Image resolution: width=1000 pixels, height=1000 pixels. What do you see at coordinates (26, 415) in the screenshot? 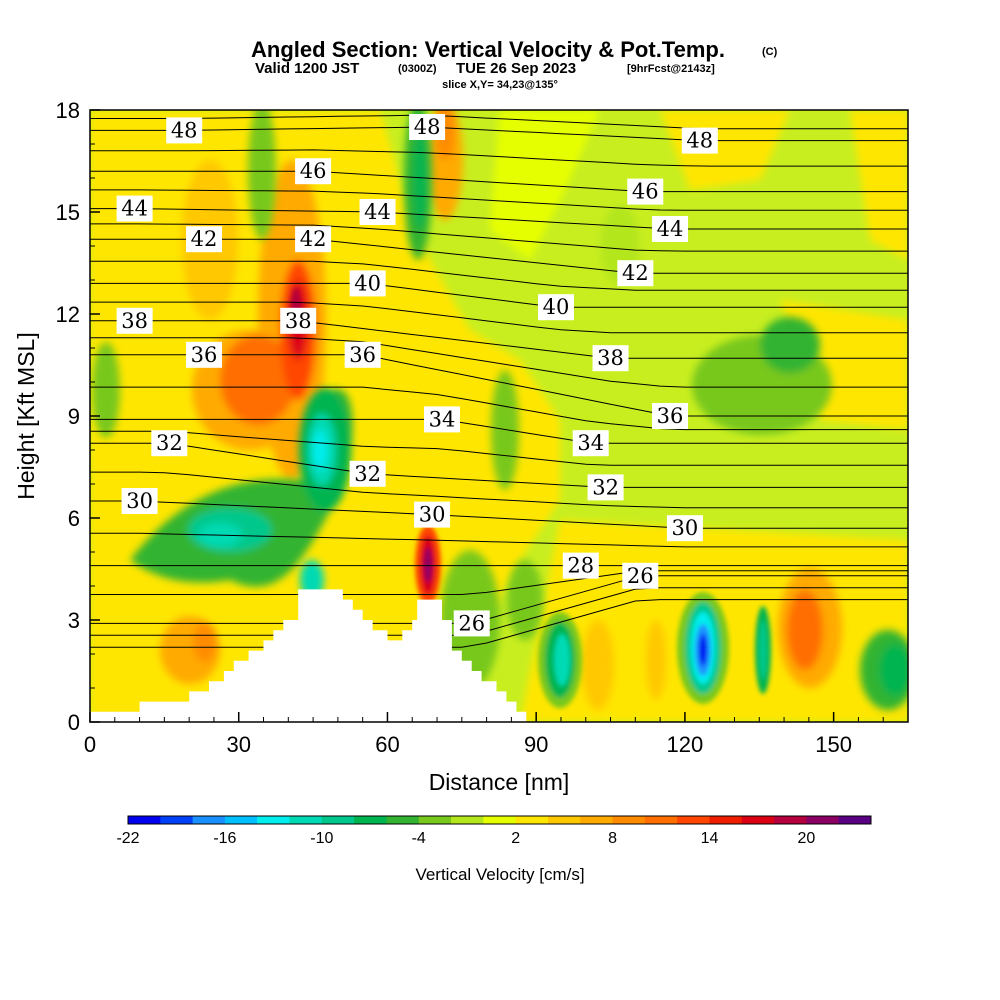
I see `y-axis-label: Height [Kft MSL]` at bounding box center [26, 415].